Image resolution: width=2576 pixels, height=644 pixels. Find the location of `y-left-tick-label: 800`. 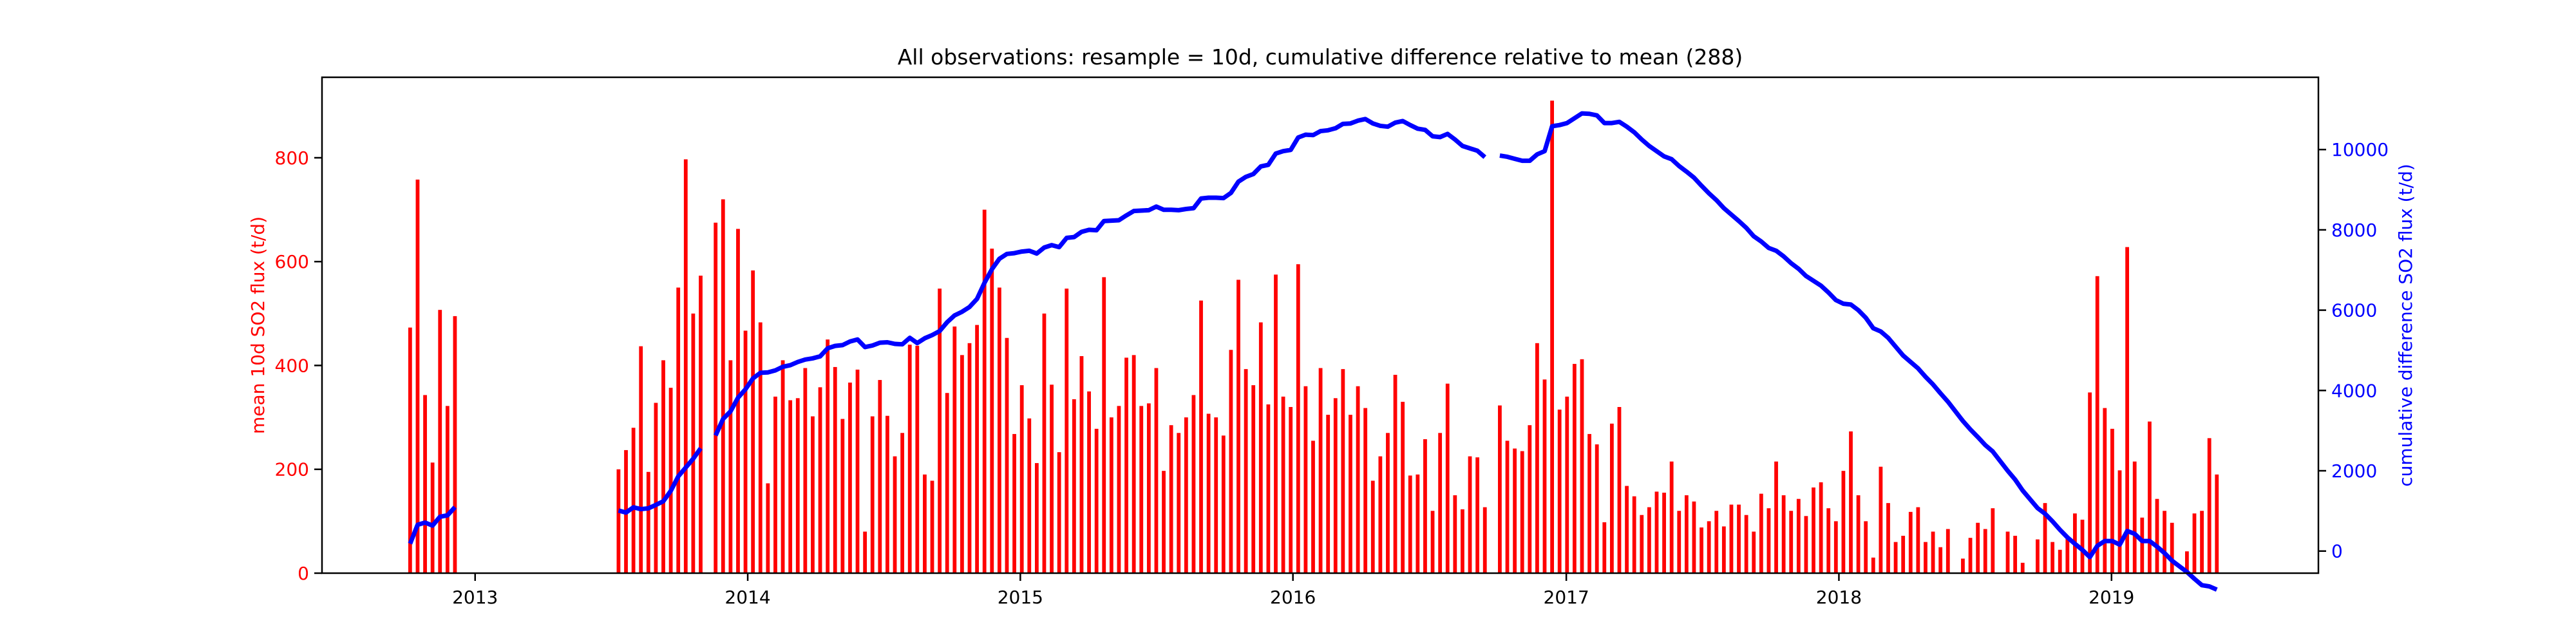

y-left-tick-label: 800 is located at coordinates (292, 158).